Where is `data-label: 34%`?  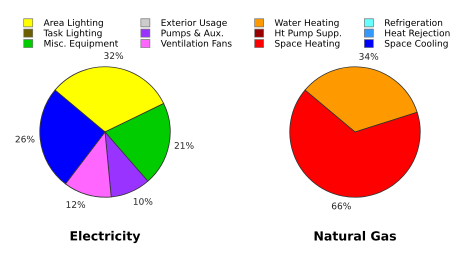 data-label: 34% is located at coordinates (368, 56).